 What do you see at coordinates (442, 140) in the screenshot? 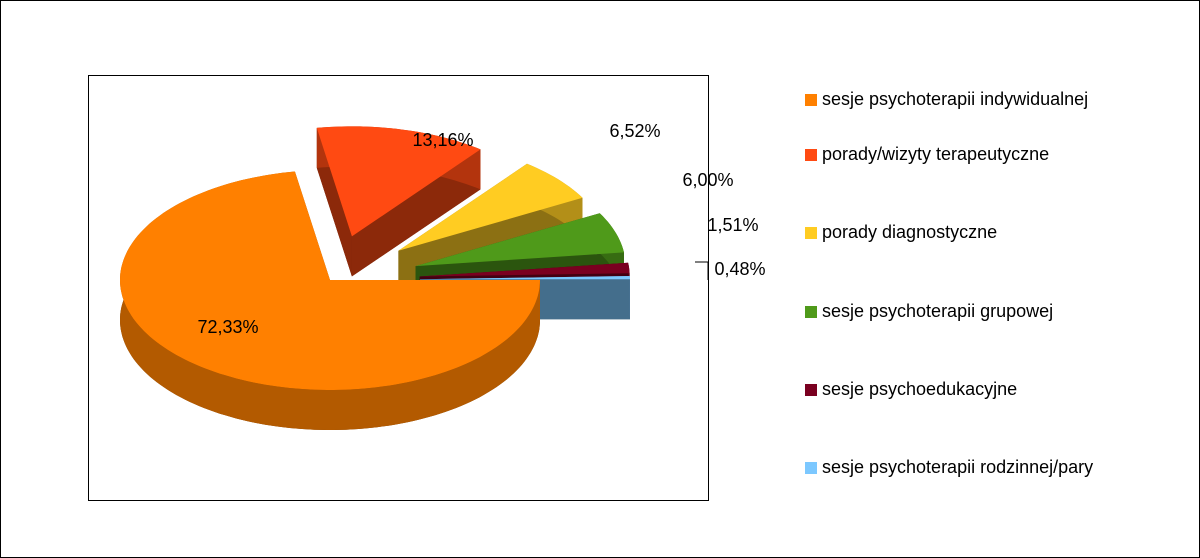
I see `data-label: 13,16%` at bounding box center [442, 140].